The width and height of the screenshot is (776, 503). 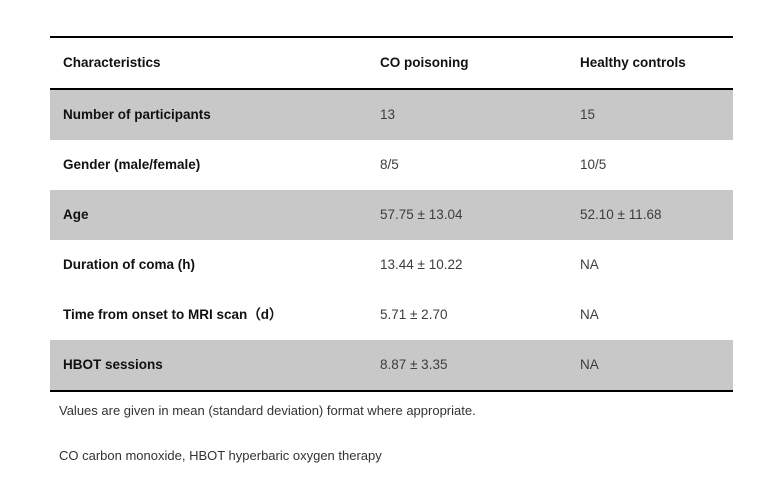 I want to click on row-label: HBOT sessions, so click(x=208, y=365).